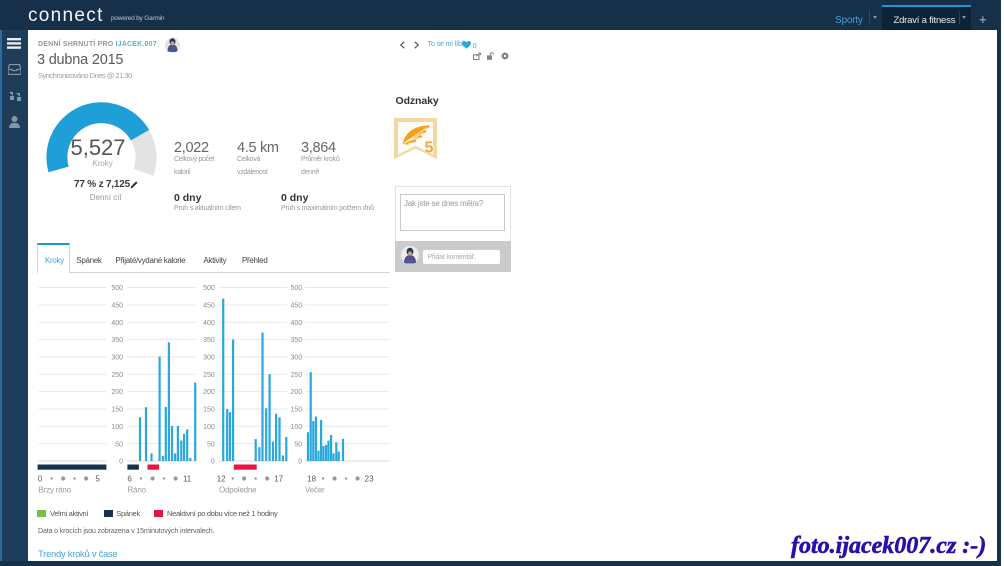 The height and width of the screenshot is (566, 1004). Describe the element at coordinates (315, 490) in the screenshot. I see `svg-text: Večer` at that location.